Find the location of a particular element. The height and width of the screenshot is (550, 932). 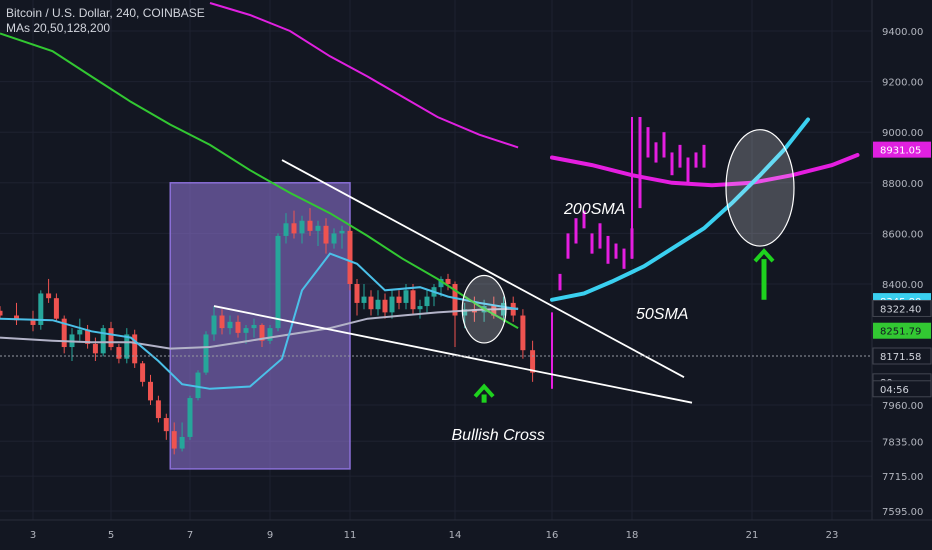

time-tick-label: 5 is located at coordinates (111, 535).